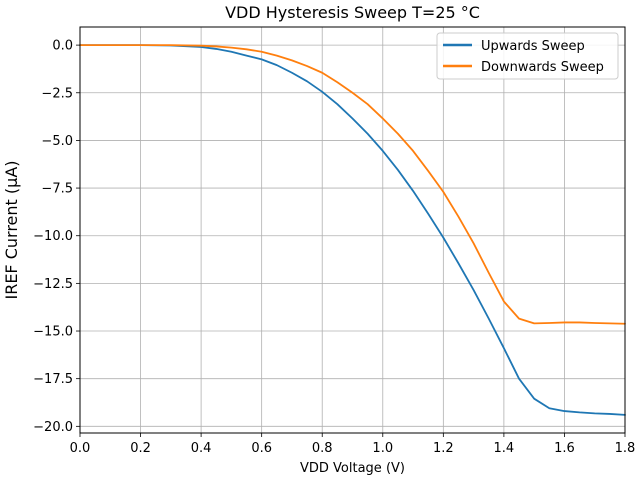 This screenshot has width=640, height=480. What do you see at coordinates (140, 448) in the screenshot?
I see `x-tick-label: 0.2` at bounding box center [140, 448].